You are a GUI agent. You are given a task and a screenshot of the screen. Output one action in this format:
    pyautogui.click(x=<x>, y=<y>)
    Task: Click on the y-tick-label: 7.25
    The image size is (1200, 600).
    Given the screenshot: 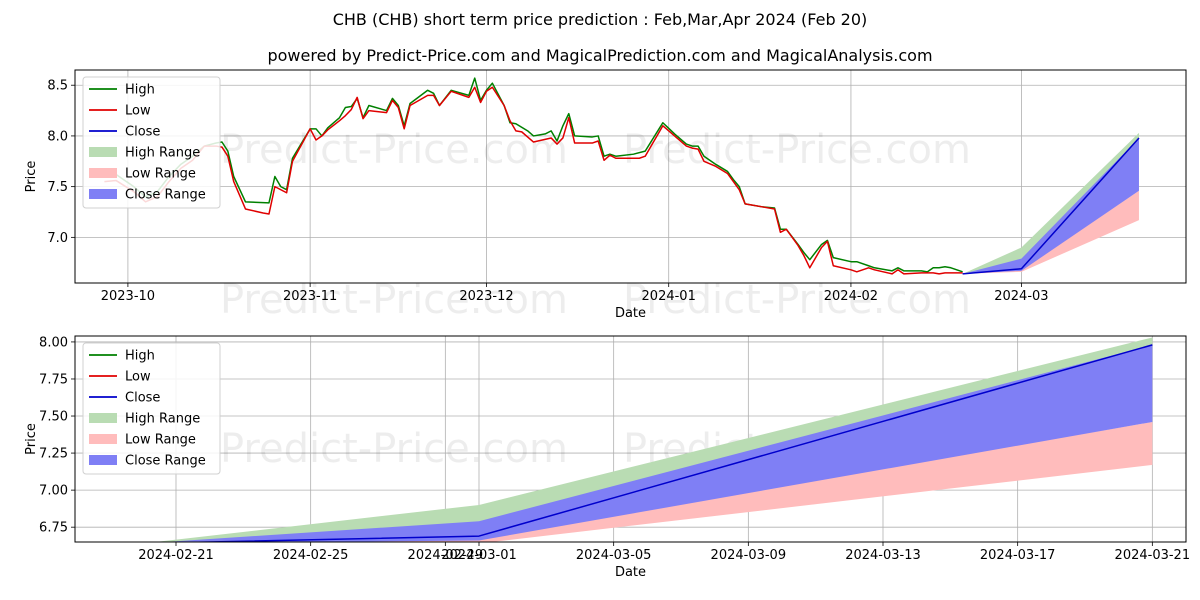 What is the action you would take?
    pyautogui.click(x=53, y=454)
    